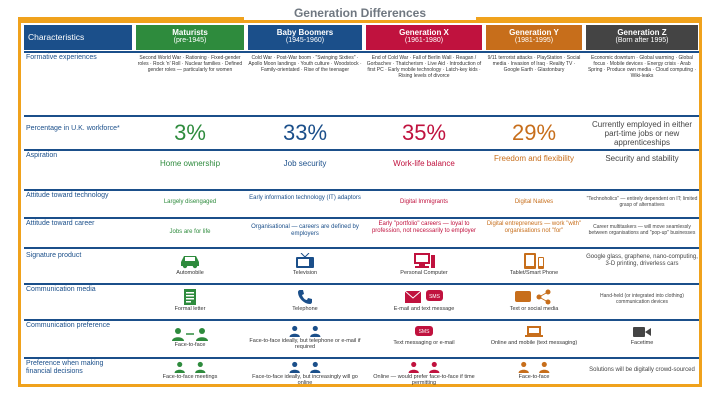 The image size is (720, 405). Describe the element at coordinates (73, 128) in the screenshot. I see `row-label: Percentage in U.K. workforce*` at that location.